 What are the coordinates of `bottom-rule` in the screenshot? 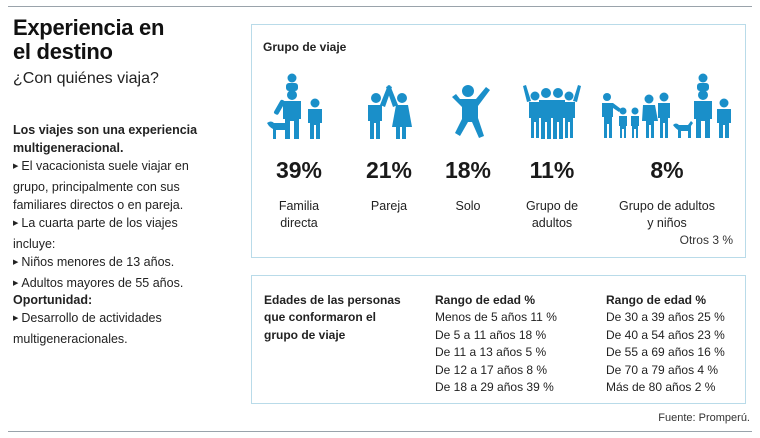 It's located at (380, 431).